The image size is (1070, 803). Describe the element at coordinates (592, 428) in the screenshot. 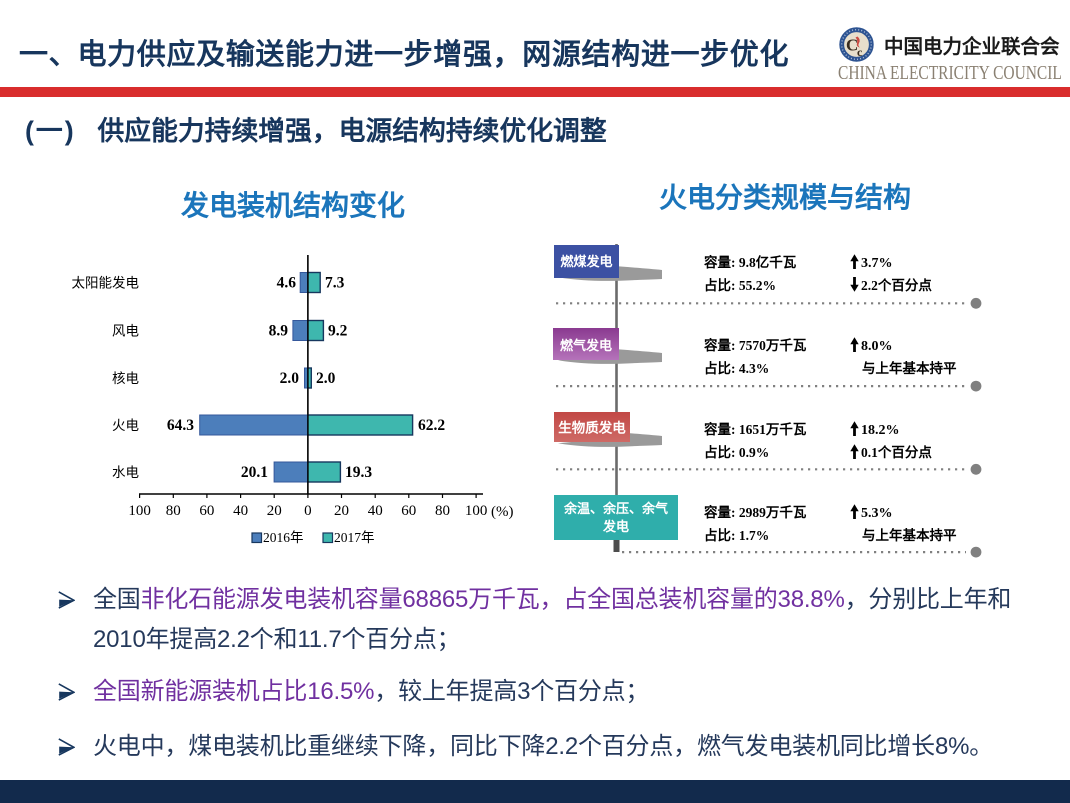

I see `svg-text: 生物质发电` at that location.